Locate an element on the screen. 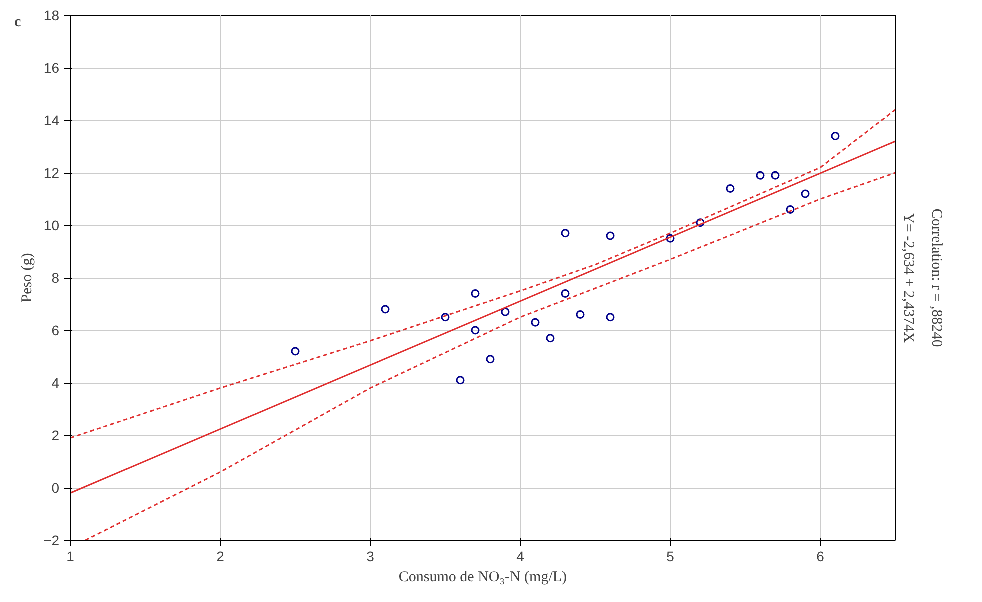 The width and height of the screenshot is (982, 602). x-tick-label: 6 is located at coordinates (820, 556).